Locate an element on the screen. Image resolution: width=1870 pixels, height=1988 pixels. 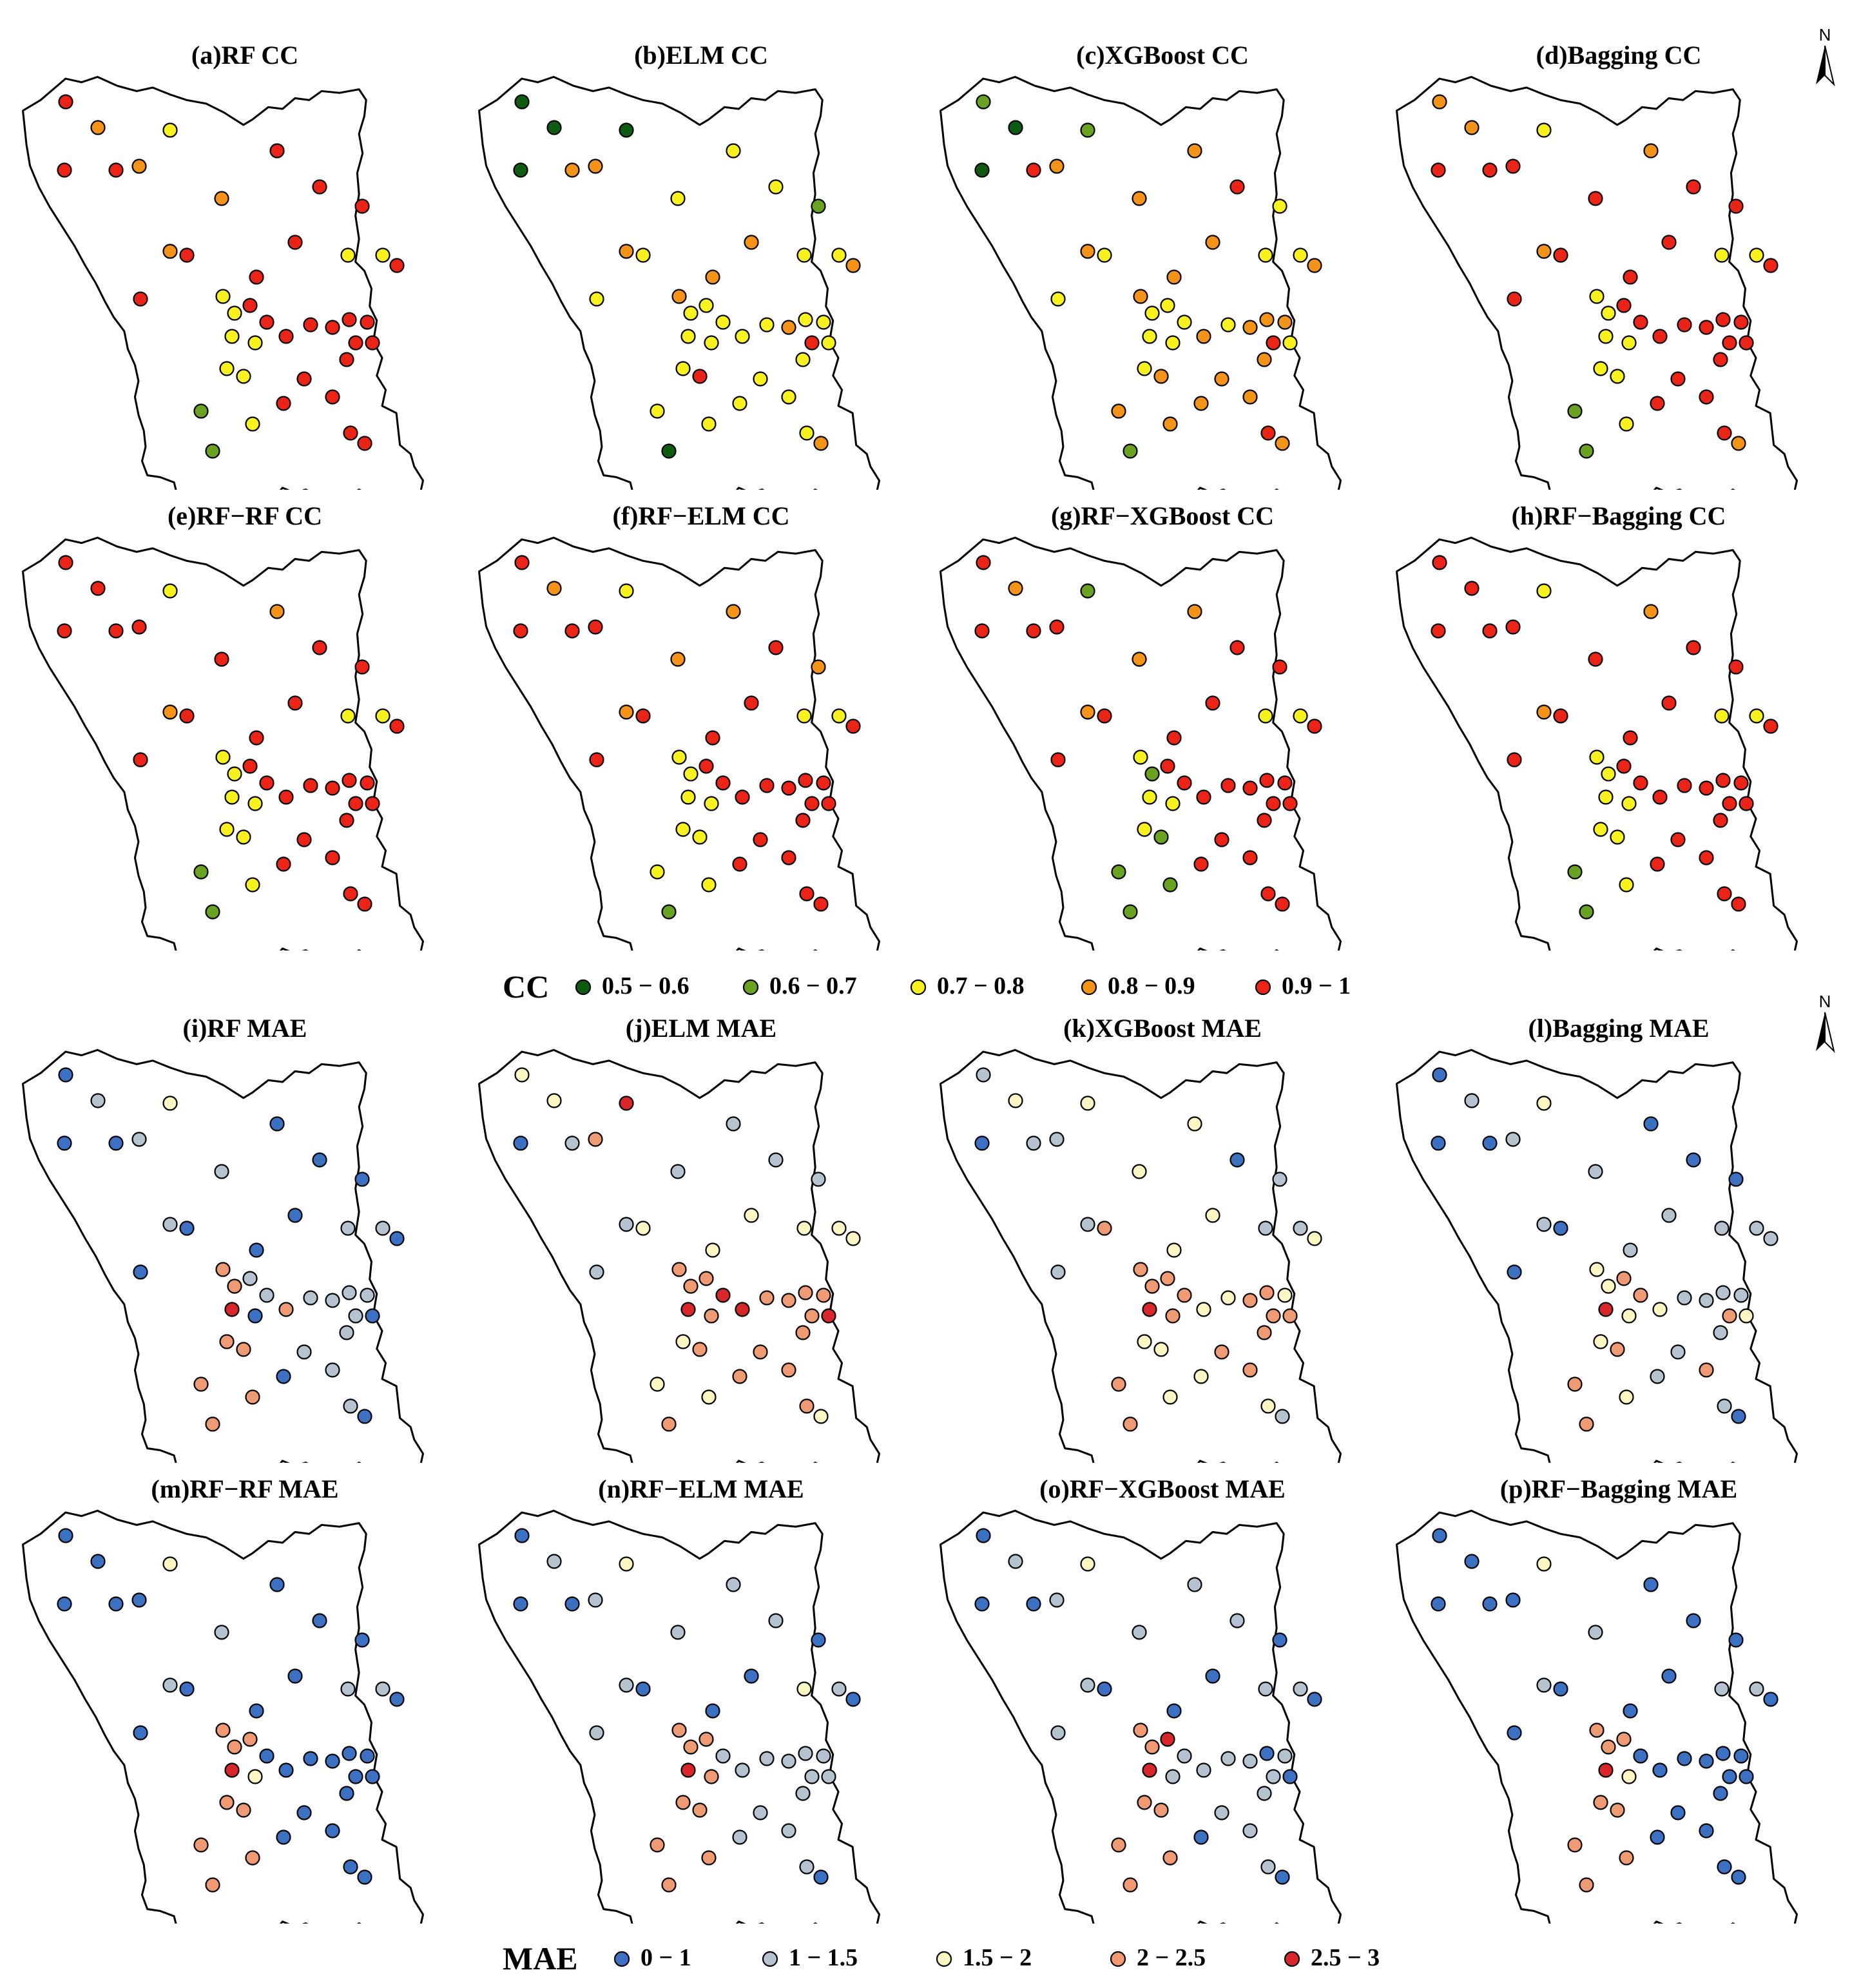
north-label: N is located at coordinates (1824, 1001).